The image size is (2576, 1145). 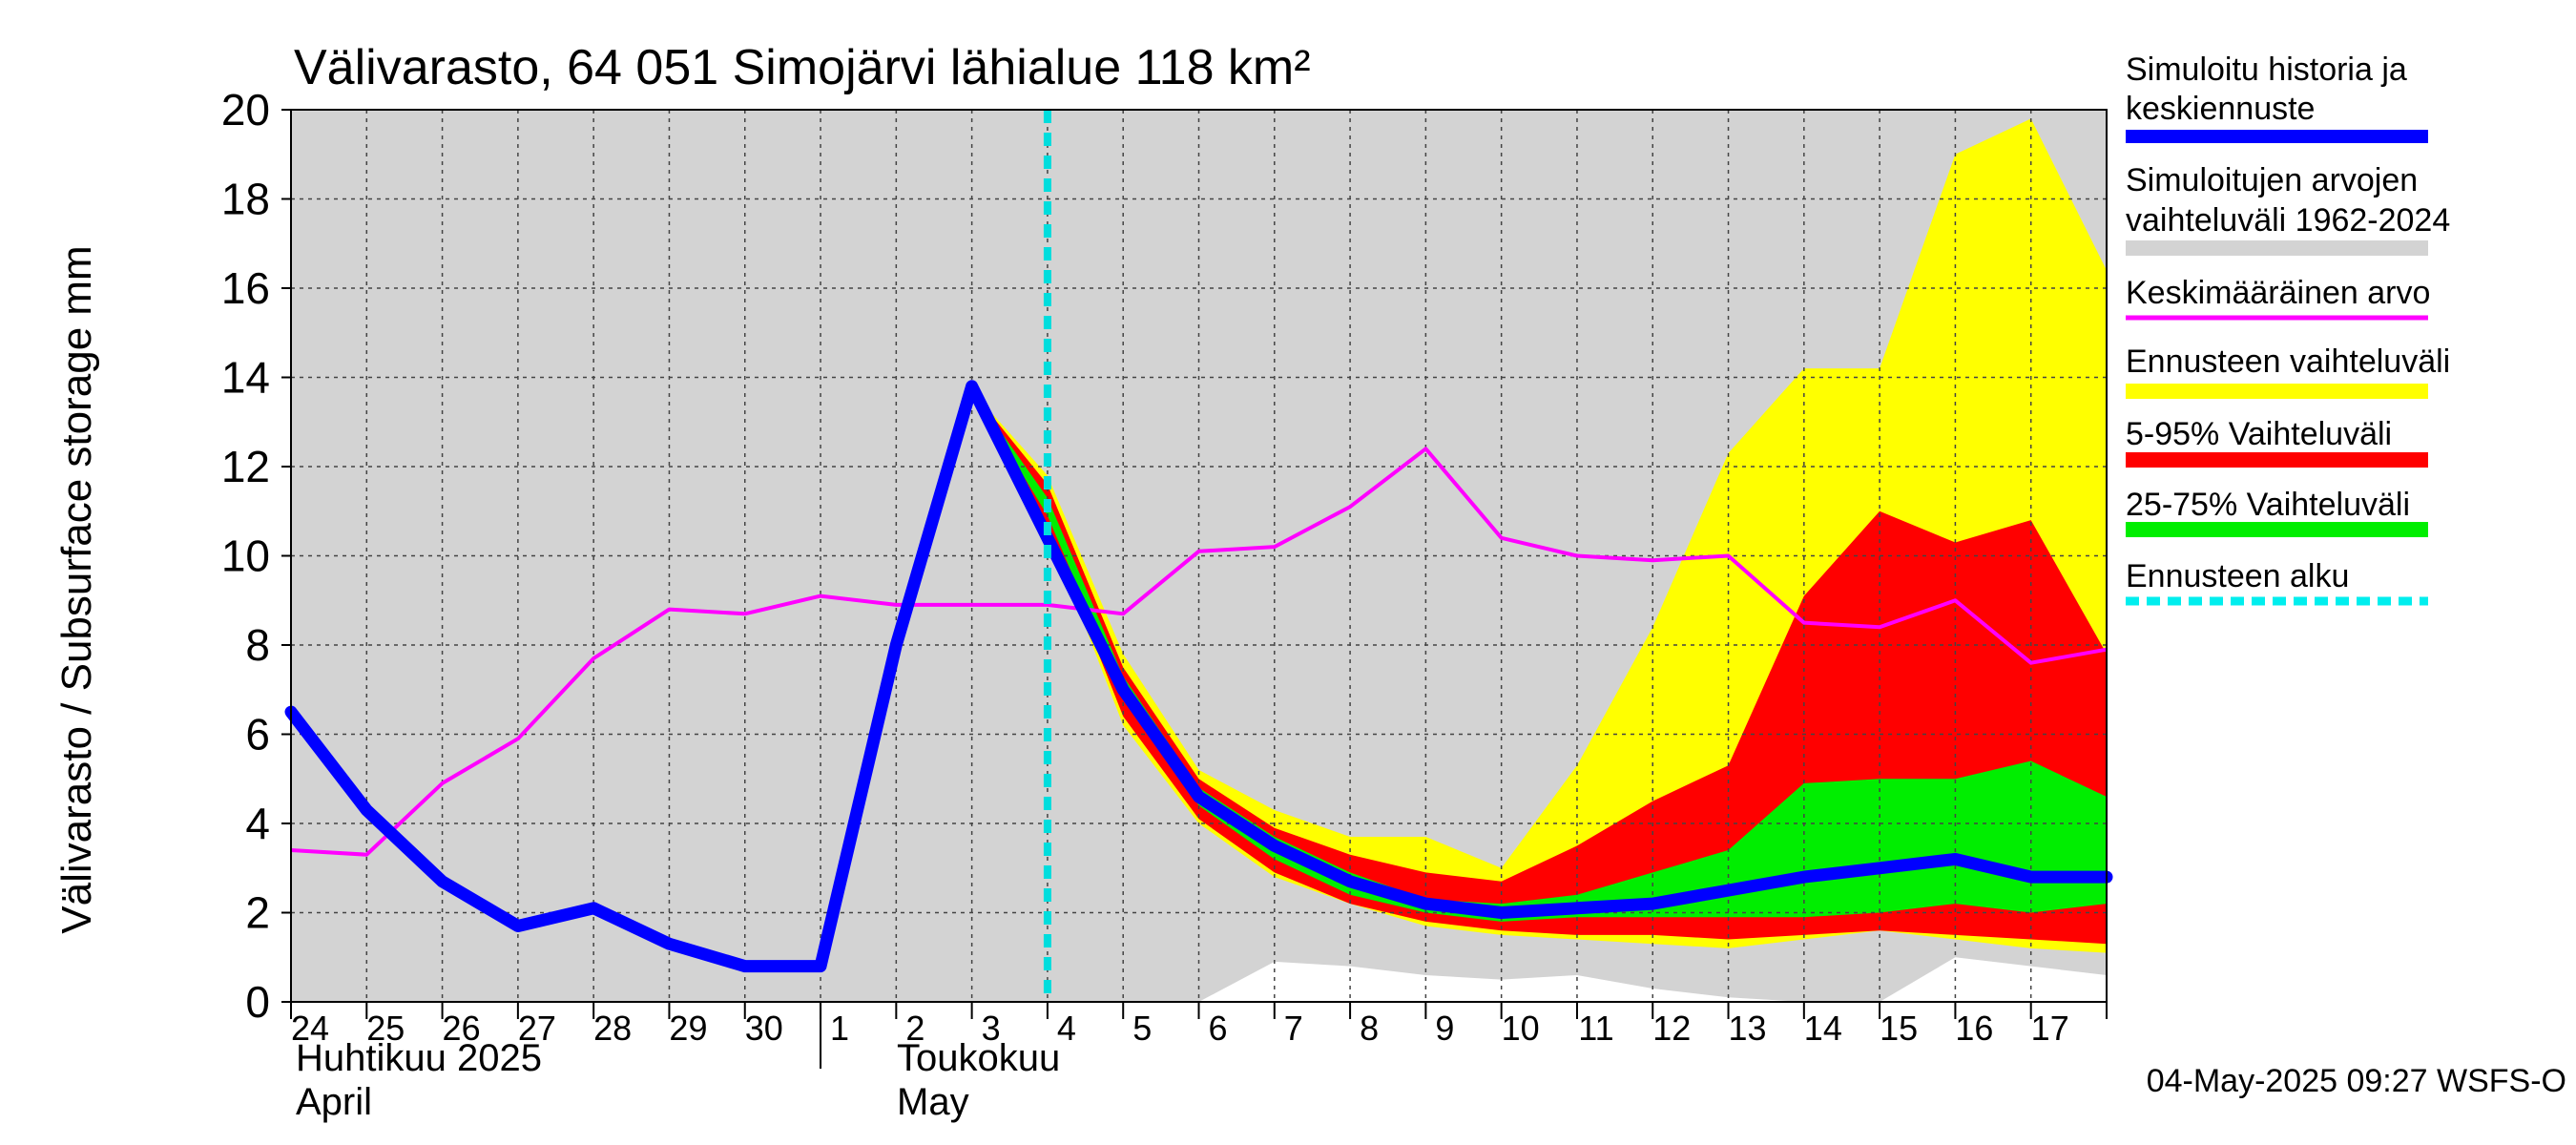 I want to click on legend-label: keskiennuste, so click(x=2220, y=109).